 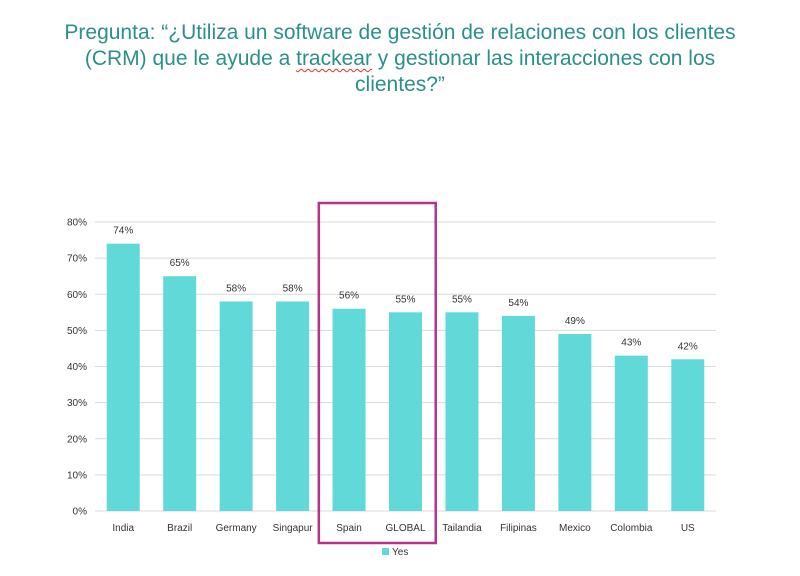 What do you see at coordinates (575, 528) in the screenshot?
I see `x-tick-label: Mexico` at bounding box center [575, 528].